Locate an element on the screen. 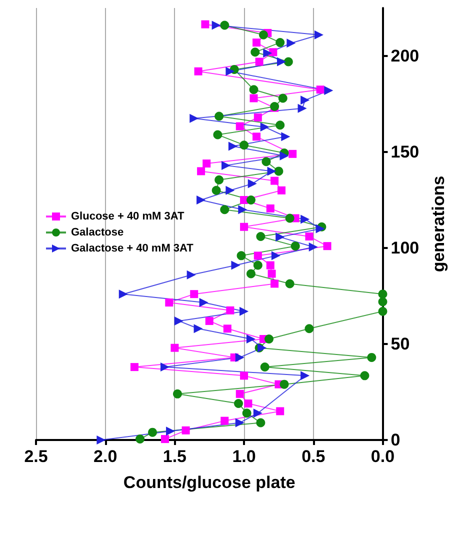 Image resolution: width=455 pixels, height=543 pixels. x-tick-label: 1.0 is located at coordinates (244, 456).